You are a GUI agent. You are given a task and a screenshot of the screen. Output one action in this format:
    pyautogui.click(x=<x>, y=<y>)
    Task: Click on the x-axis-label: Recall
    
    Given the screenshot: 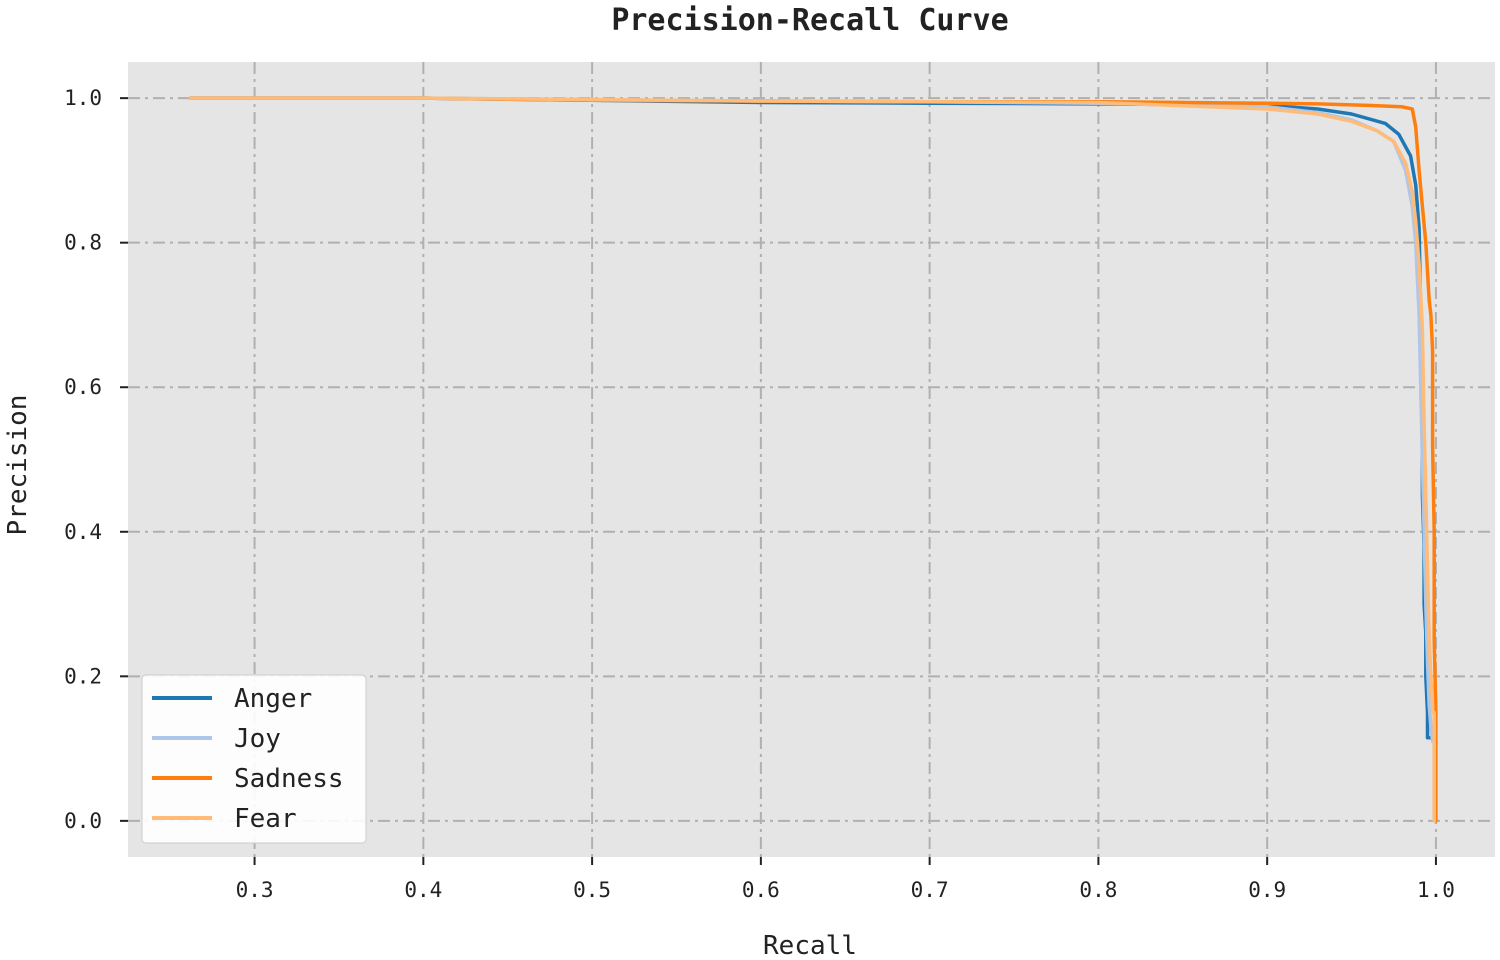 What is the action you would take?
    pyautogui.click(x=810, y=945)
    